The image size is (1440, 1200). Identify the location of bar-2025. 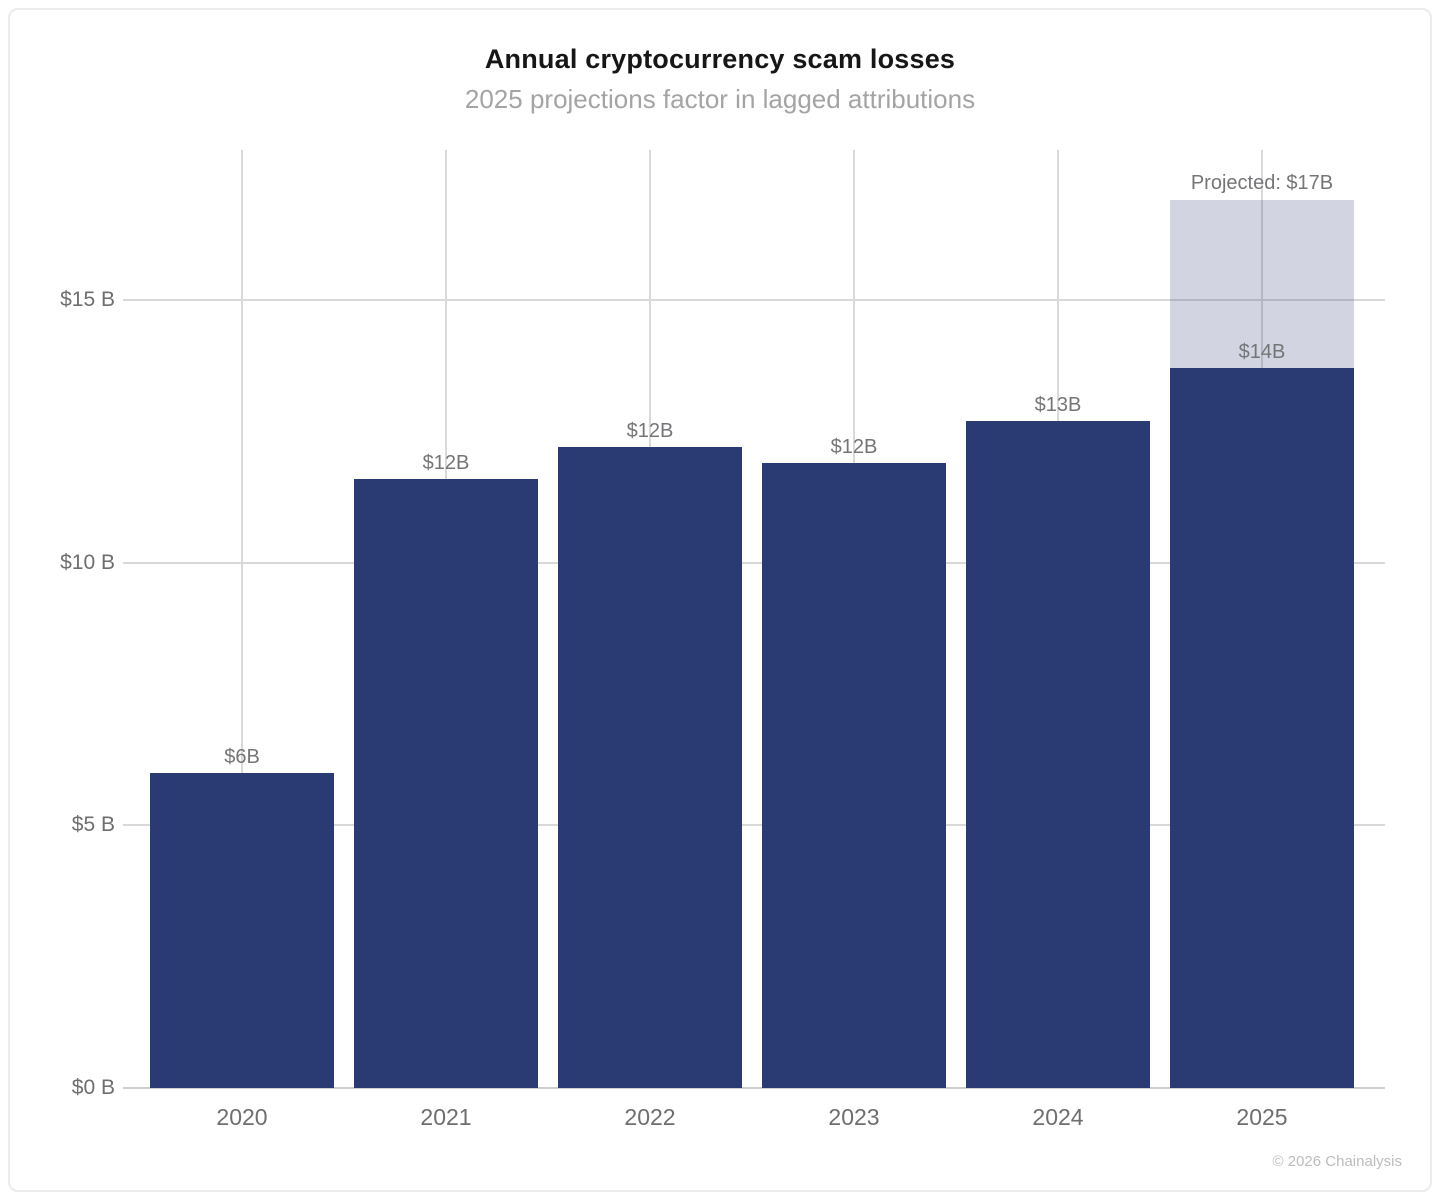
(1262, 728).